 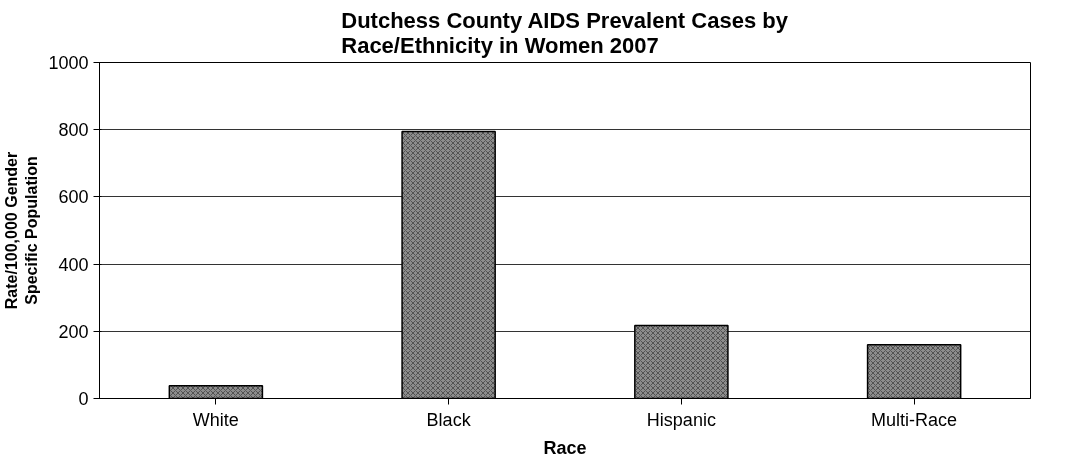 What do you see at coordinates (68, 63) in the screenshot?
I see `y-tick-label: 1000` at bounding box center [68, 63].